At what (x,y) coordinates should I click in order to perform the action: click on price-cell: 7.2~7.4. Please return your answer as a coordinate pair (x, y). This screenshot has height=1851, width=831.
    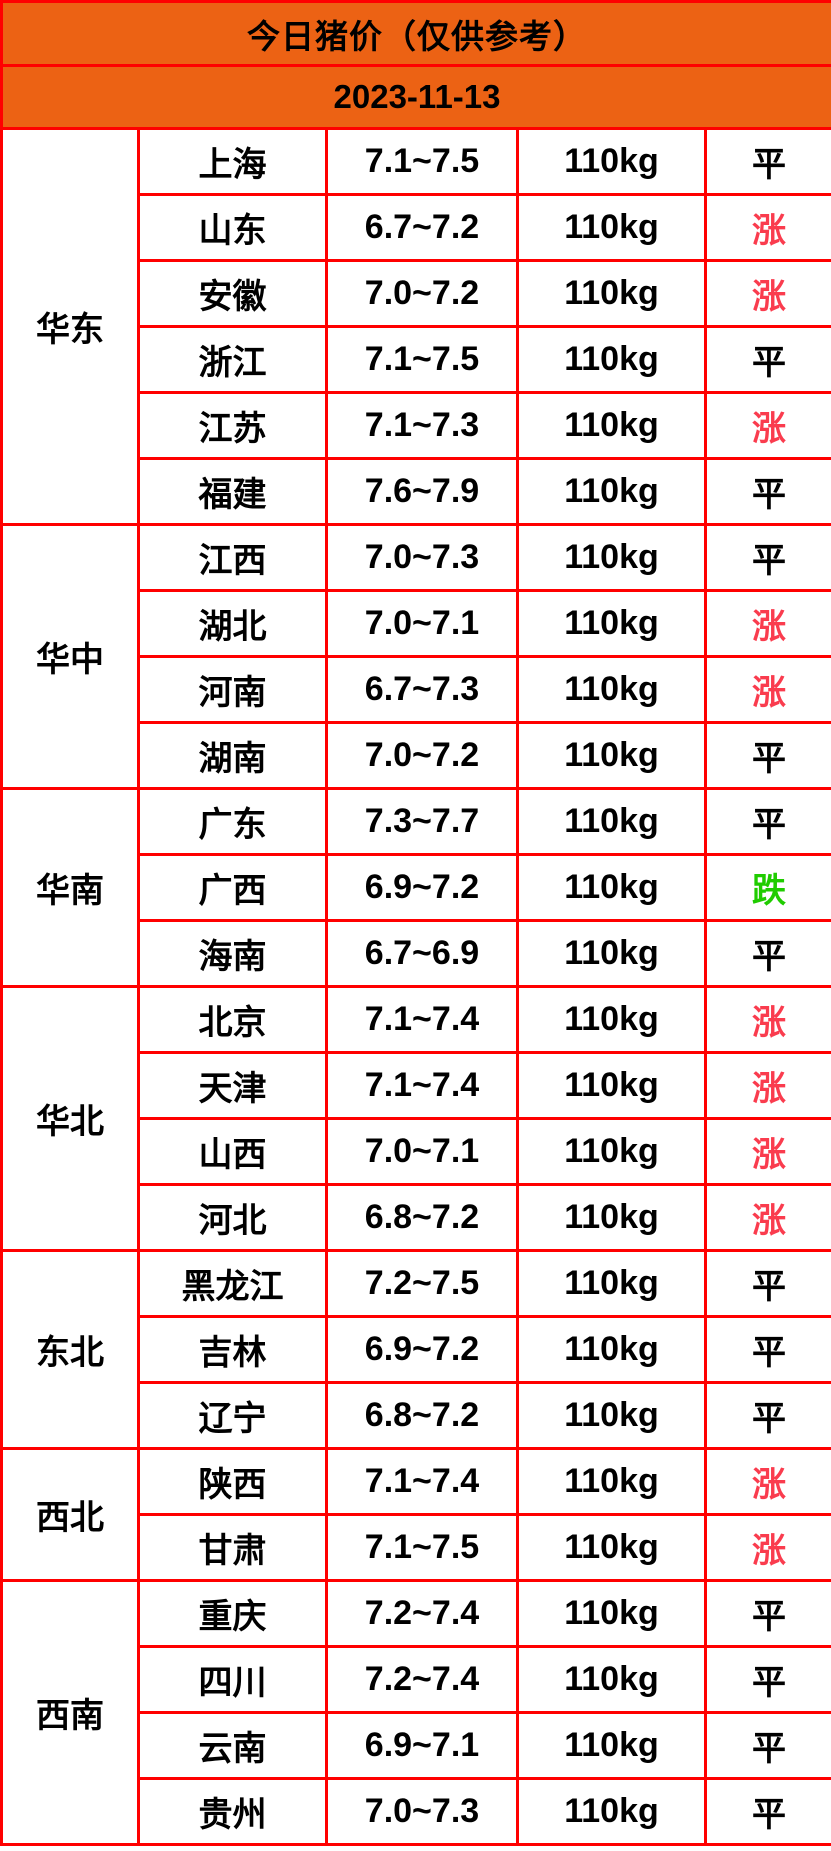
    Looking at the image, I should click on (422, 1679).